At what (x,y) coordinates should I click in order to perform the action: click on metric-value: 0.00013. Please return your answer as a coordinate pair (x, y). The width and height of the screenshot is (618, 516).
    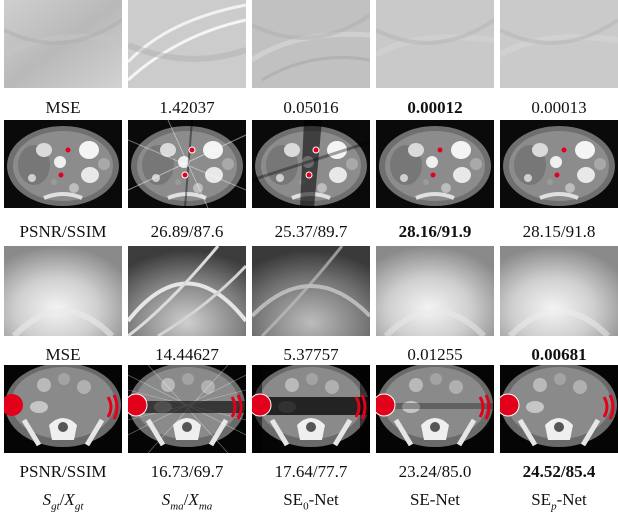
    Looking at the image, I should click on (559, 107).